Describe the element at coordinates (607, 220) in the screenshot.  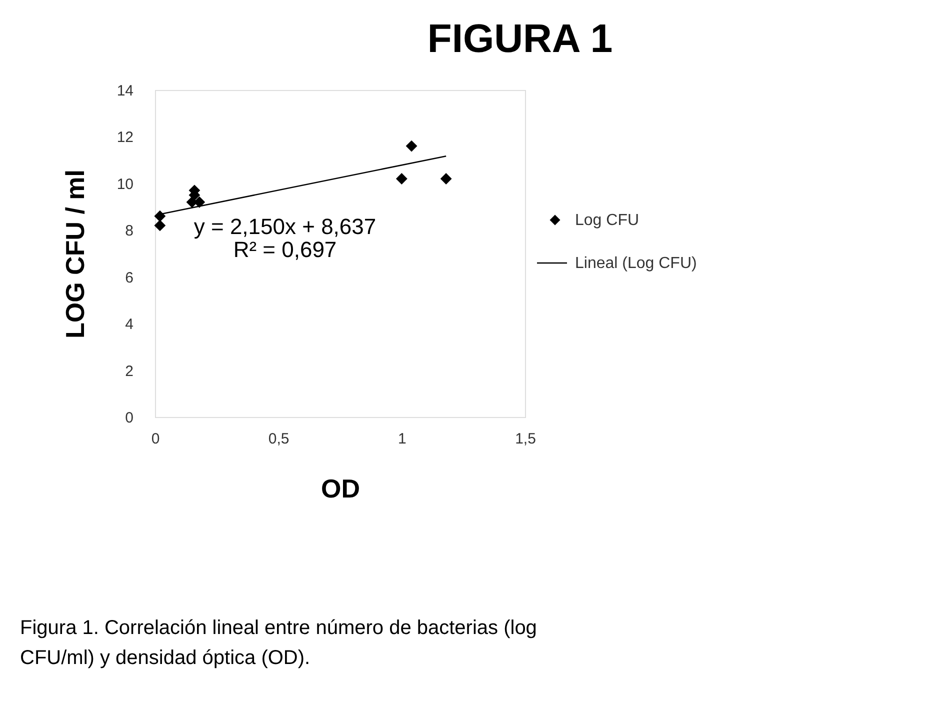
I see `legend-label: Log CFU` at that location.